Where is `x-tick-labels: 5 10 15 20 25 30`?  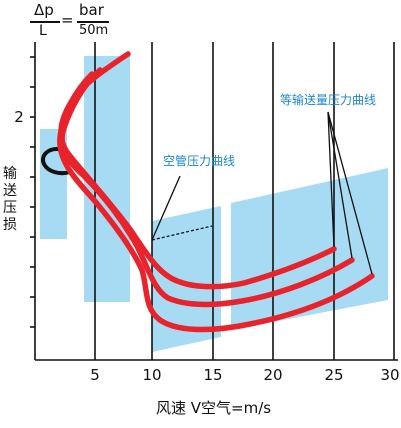 x-tick-labels: 5 10 15 20 25 30 is located at coordinates (244, 375).